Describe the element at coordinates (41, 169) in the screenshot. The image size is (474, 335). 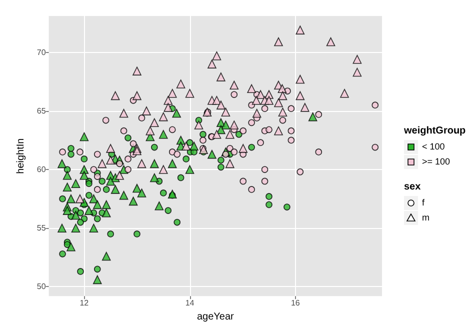
I see `y-tick-label: 60` at that location.